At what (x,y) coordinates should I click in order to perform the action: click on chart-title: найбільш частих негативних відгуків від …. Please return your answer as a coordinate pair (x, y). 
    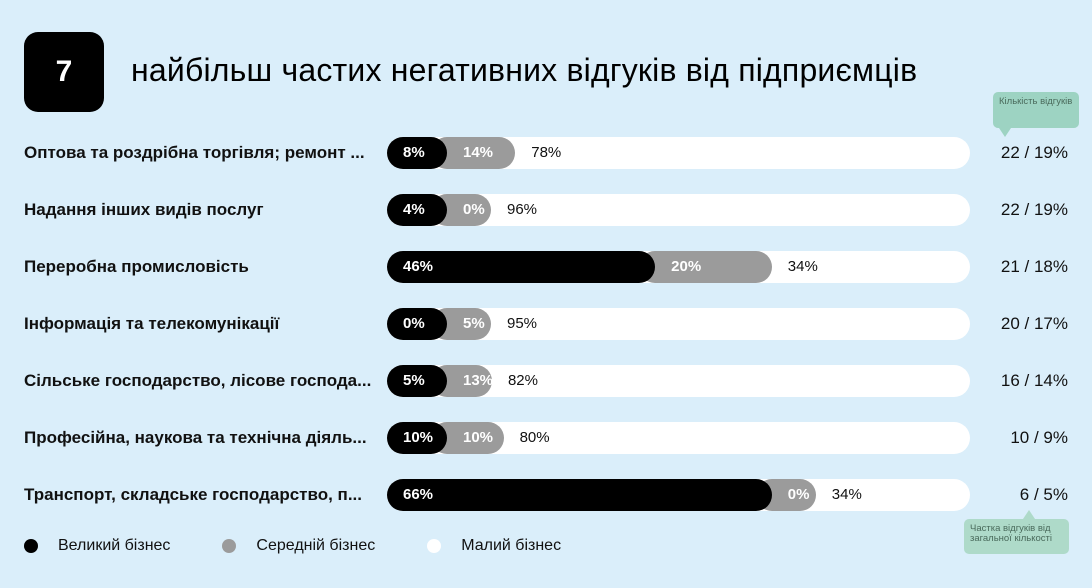
    Looking at the image, I should click on (524, 70).